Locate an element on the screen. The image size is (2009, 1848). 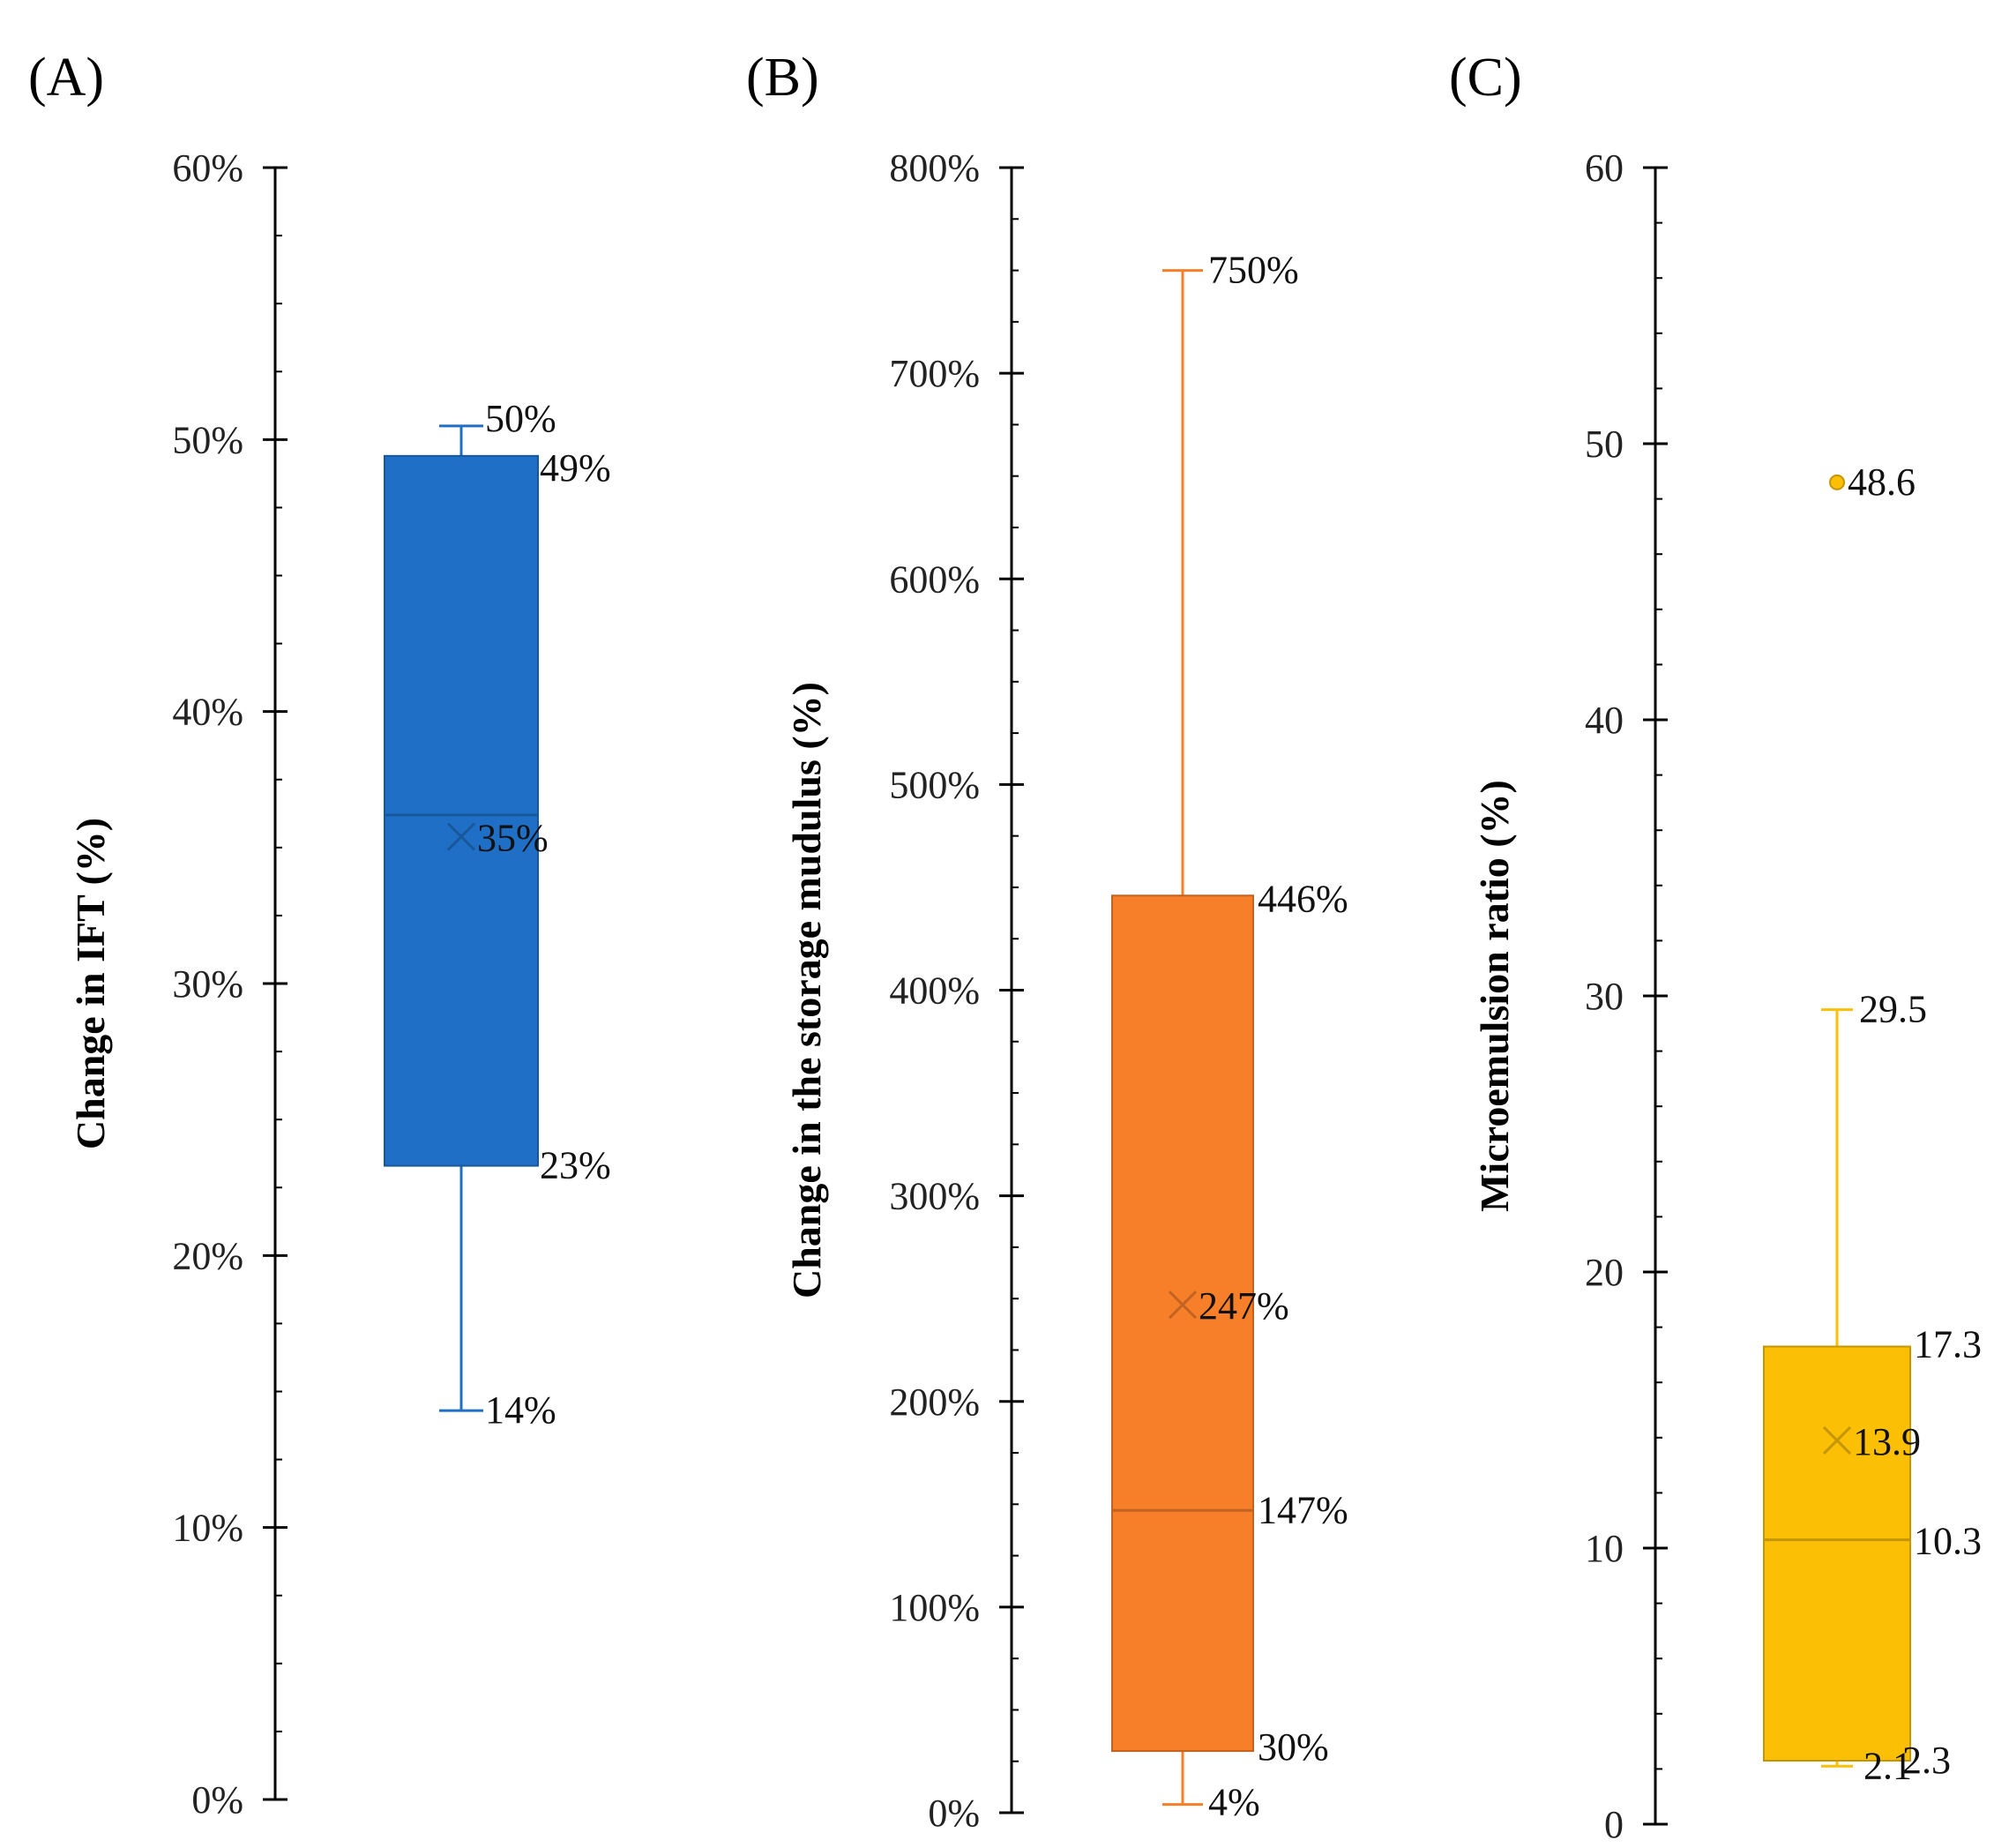
y-axis-title: Microemulsion ratio (%) is located at coordinates (1495, 996).